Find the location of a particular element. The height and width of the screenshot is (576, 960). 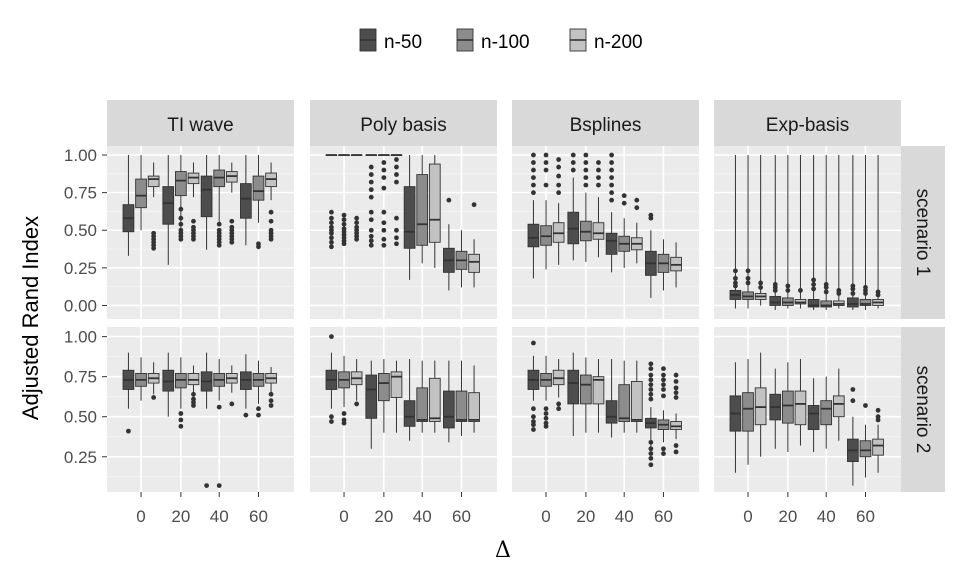

strip-label-bsplines: Bsplines is located at coordinates (606, 125).